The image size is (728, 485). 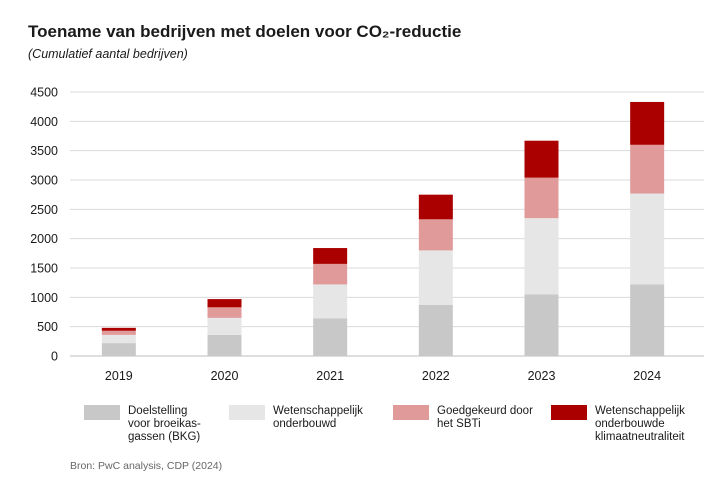 What do you see at coordinates (164, 424) in the screenshot?
I see `legend-label-bkg: Doelstelling voor broeikas- gassen (BKG)` at bounding box center [164, 424].